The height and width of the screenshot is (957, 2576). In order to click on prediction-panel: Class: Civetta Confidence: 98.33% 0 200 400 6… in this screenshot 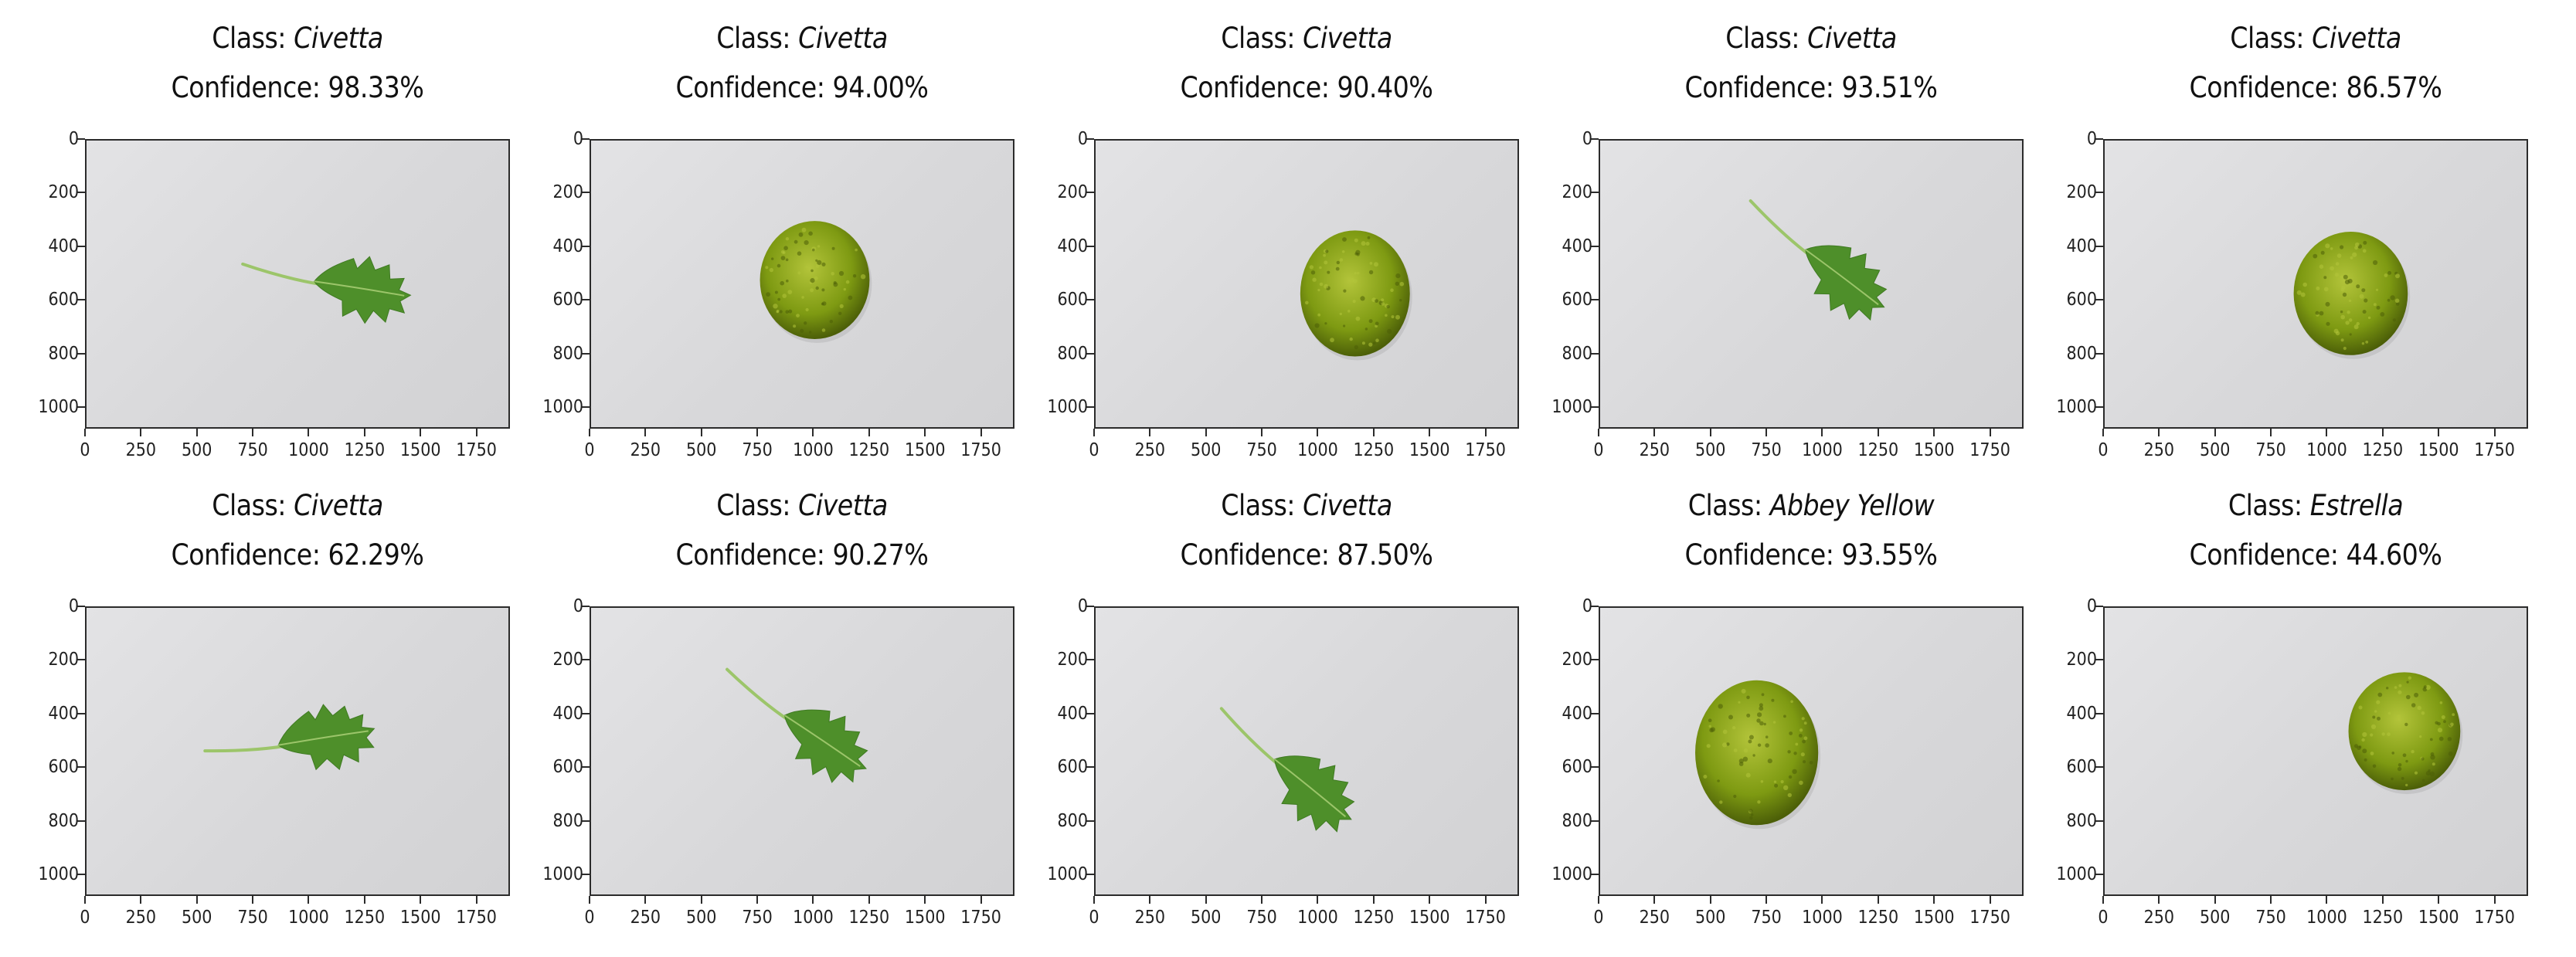, I will do `click(255, 235)`.